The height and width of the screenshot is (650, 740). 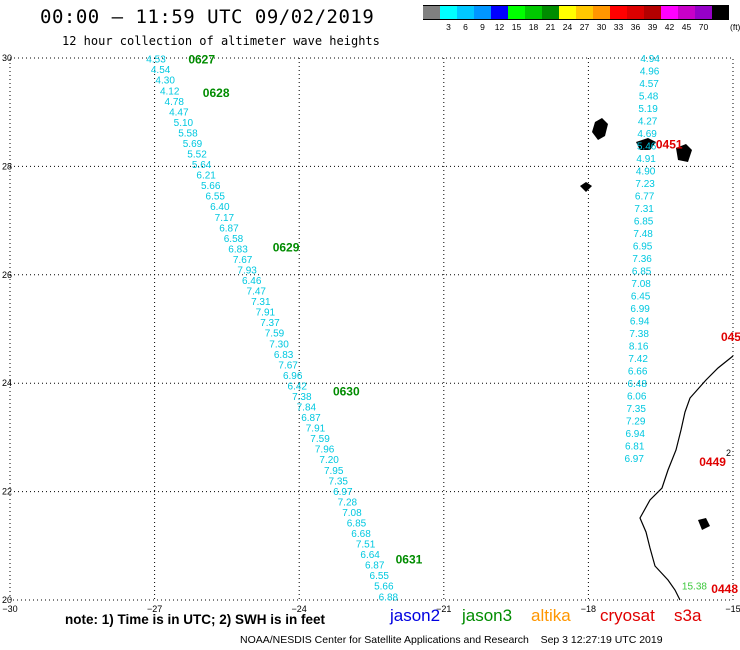 What do you see at coordinates (238, 249) in the screenshot?
I see `wave-height-value: 6.83` at bounding box center [238, 249].